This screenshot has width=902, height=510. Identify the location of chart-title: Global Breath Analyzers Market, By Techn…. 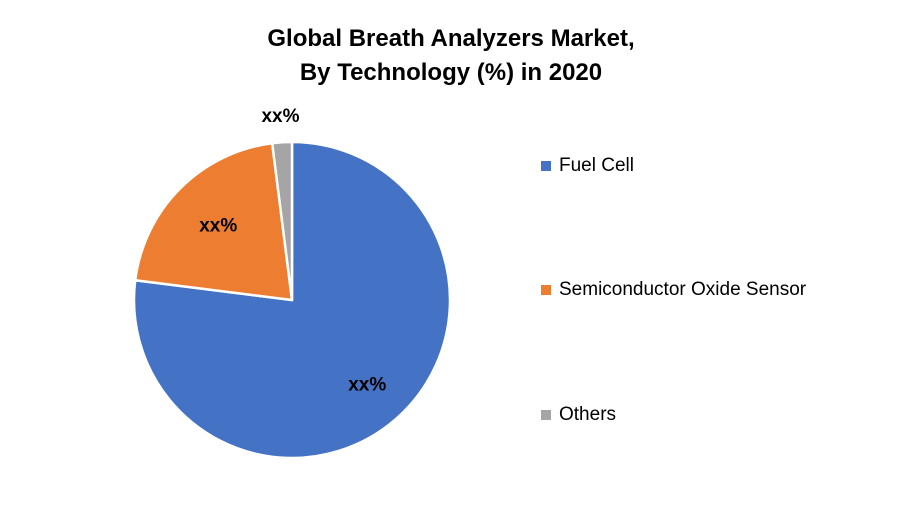
(451, 56).